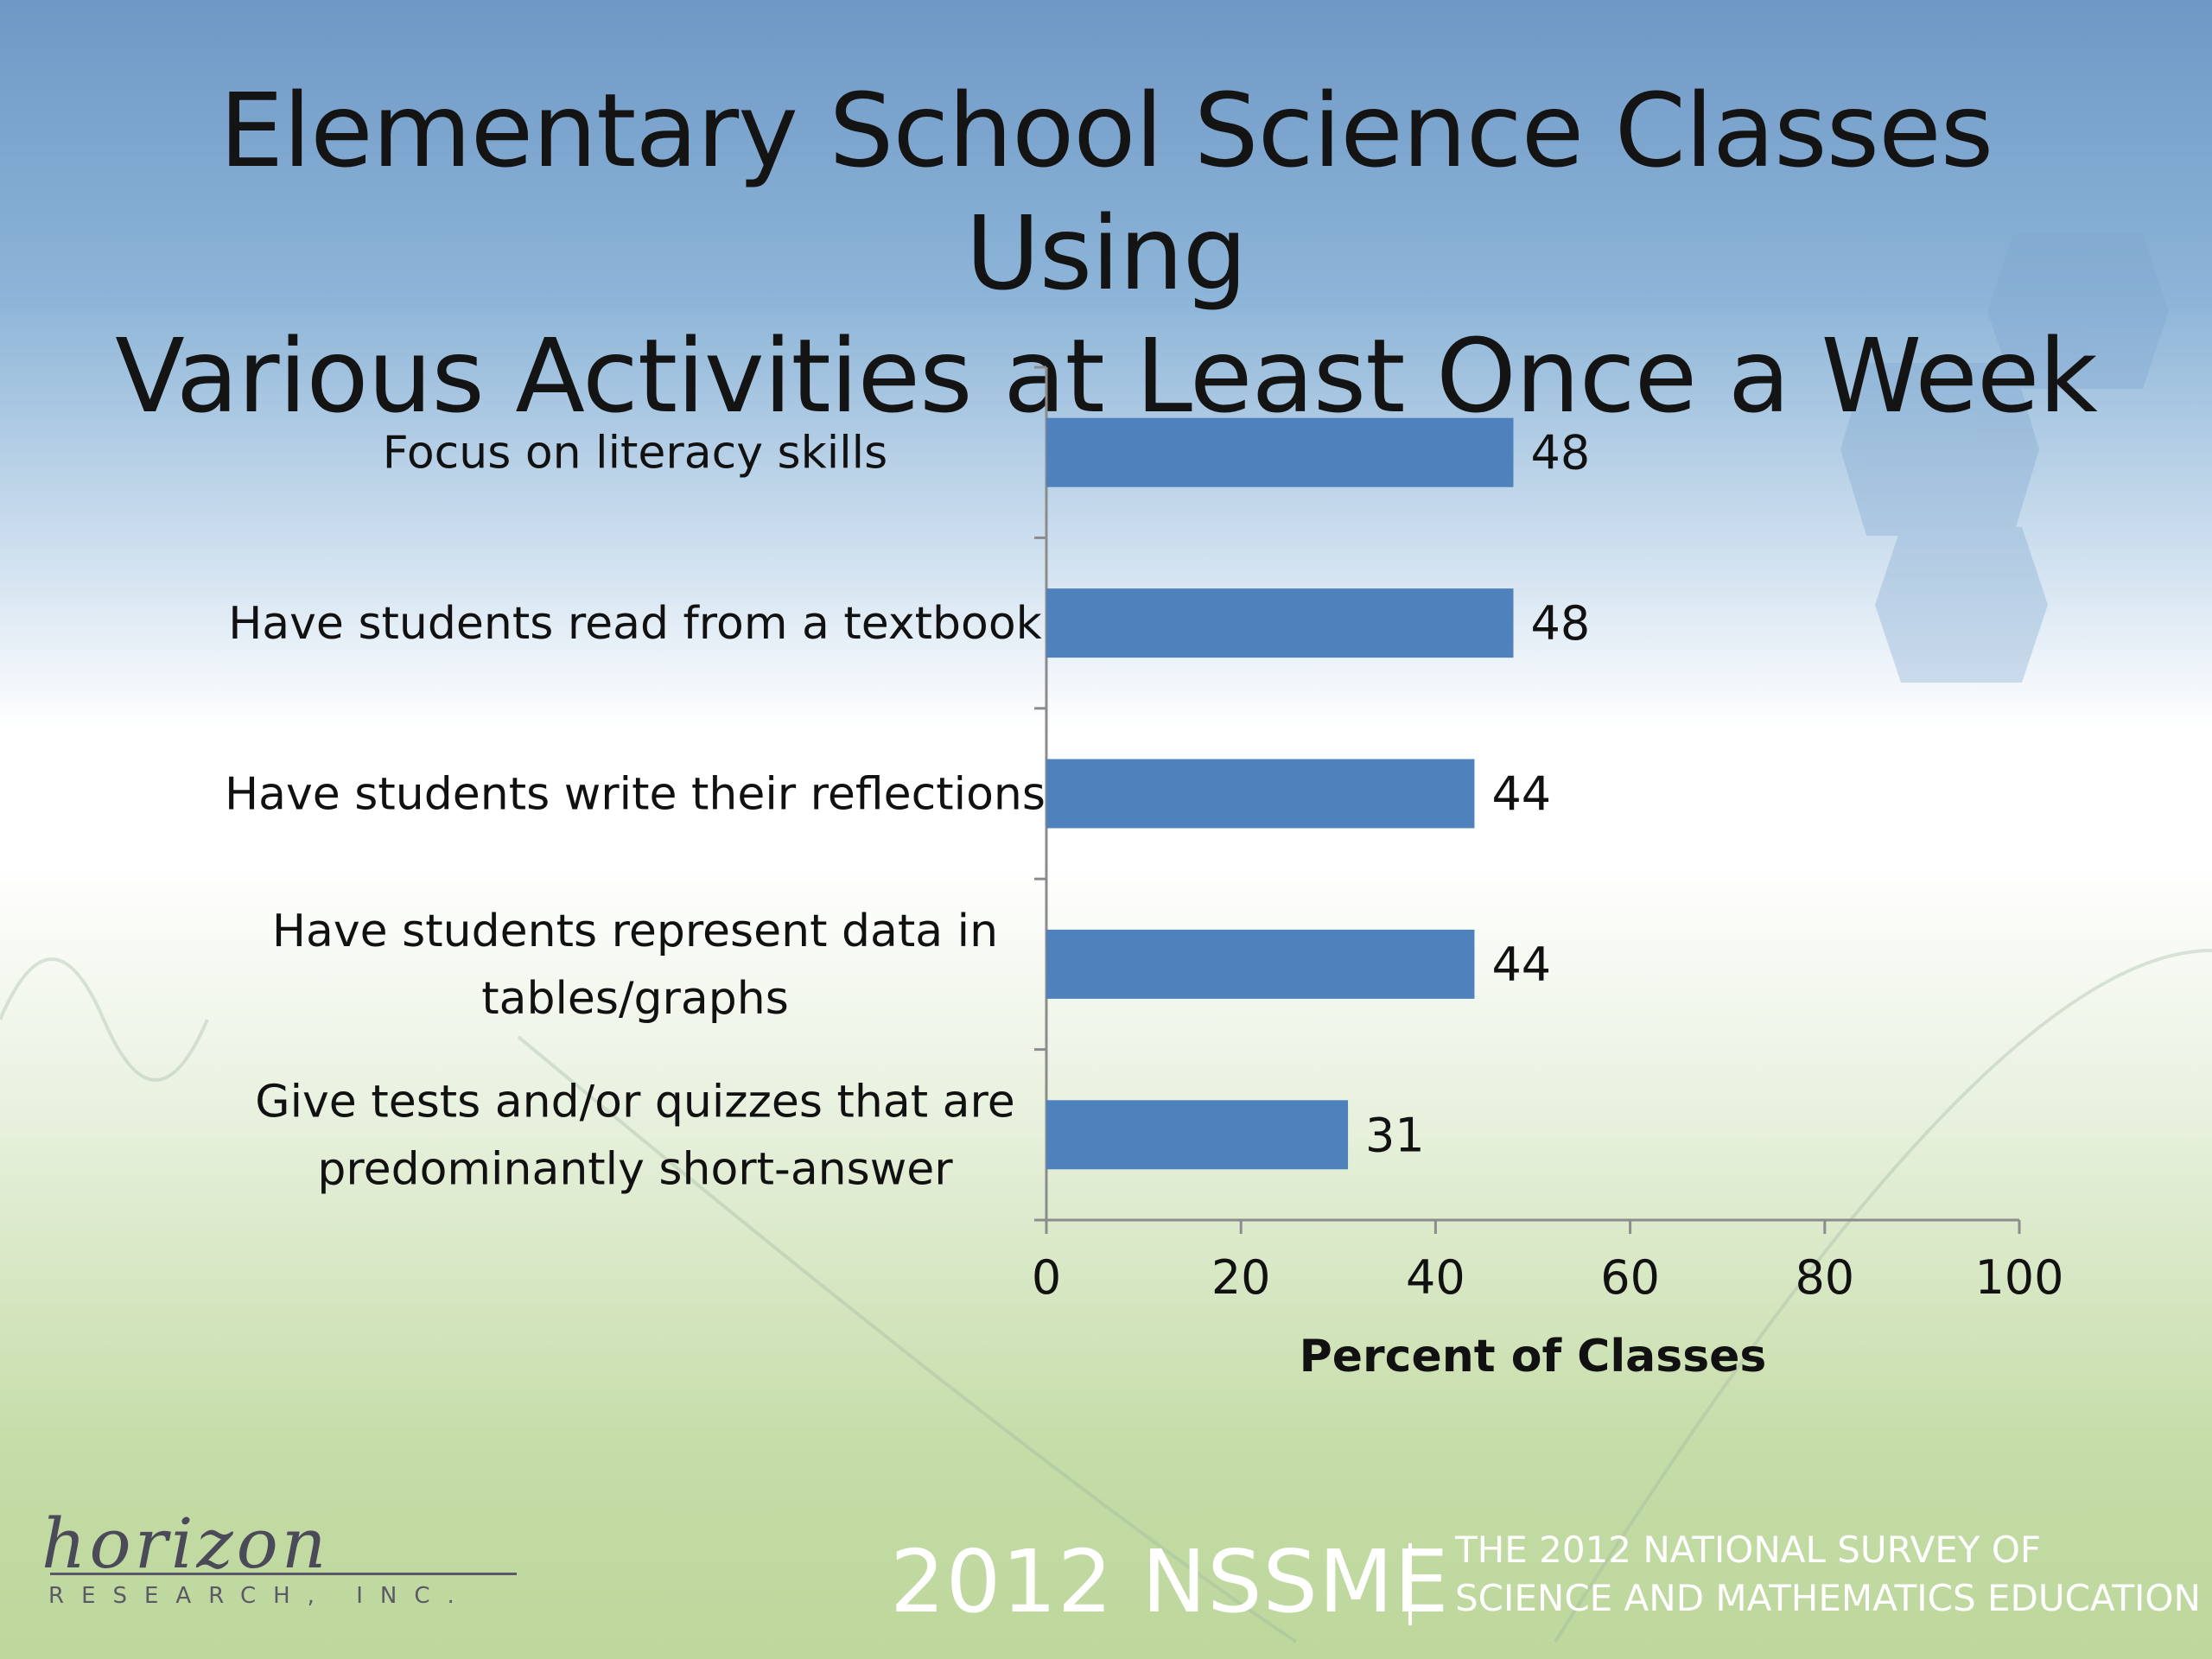  I want to click on category-label-line: tables/graphs, so click(635, 999).